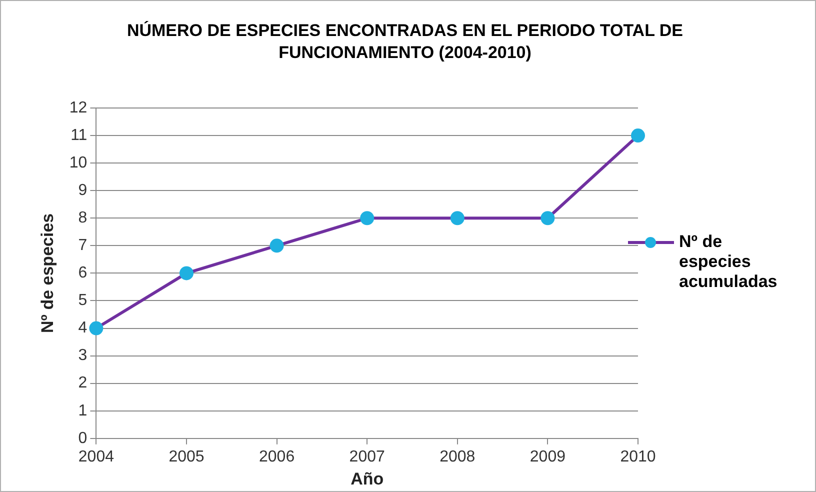 The image size is (816, 492). Describe the element at coordinates (458, 457) in the screenshot. I see `x-tick-label: 2008` at that location.